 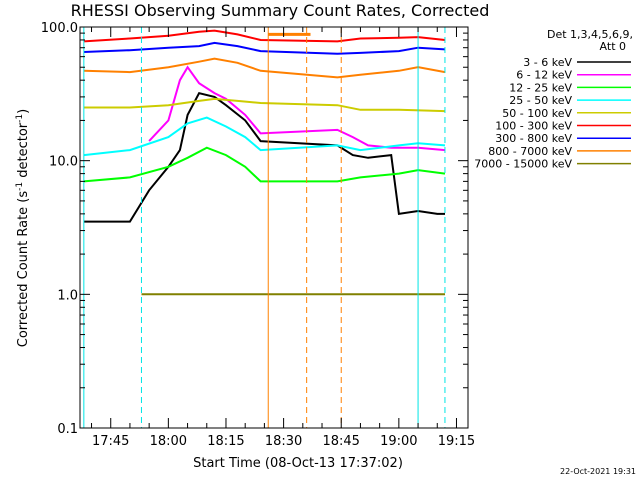 I want to click on y-tick-label-3: 100.0, so click(x=59, y=28).